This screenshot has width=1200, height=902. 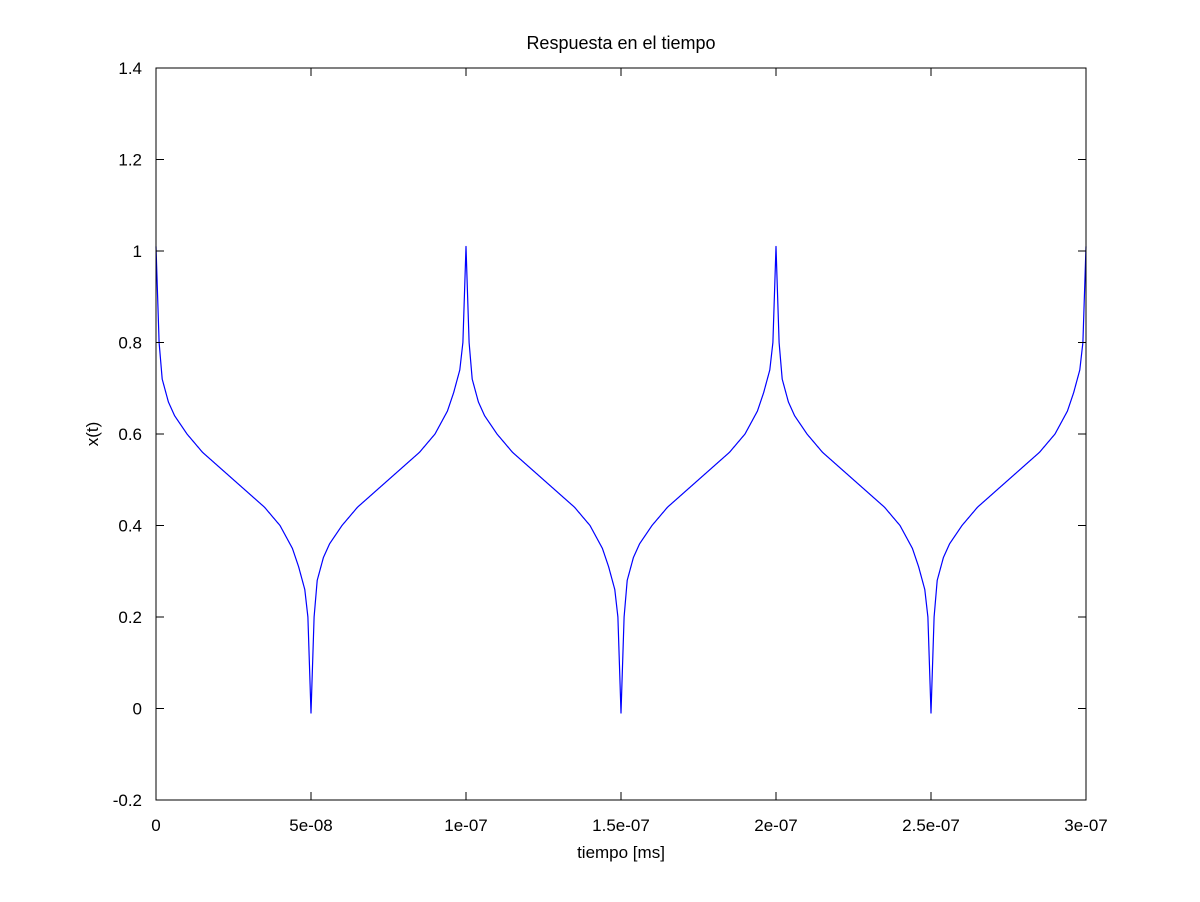 I want to click on y-tick-label: -0.2, so click(x=127, y=800).